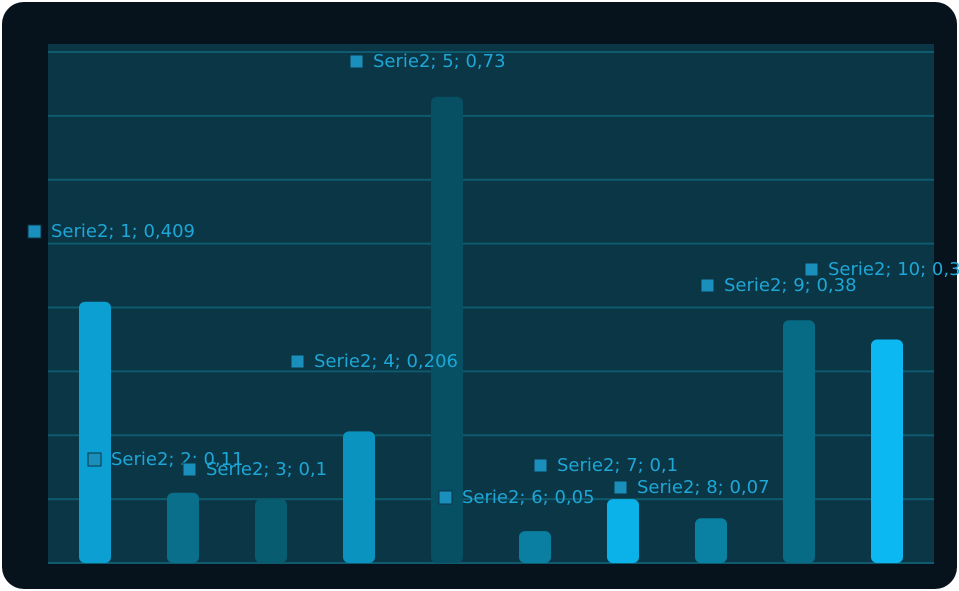 Image resolution: width=959 pixels, height=591 pixels. Describe the element at coordinates (790, 285) in the screenshot. I see `data-label: Serie2; 9; 0,38` at that location.